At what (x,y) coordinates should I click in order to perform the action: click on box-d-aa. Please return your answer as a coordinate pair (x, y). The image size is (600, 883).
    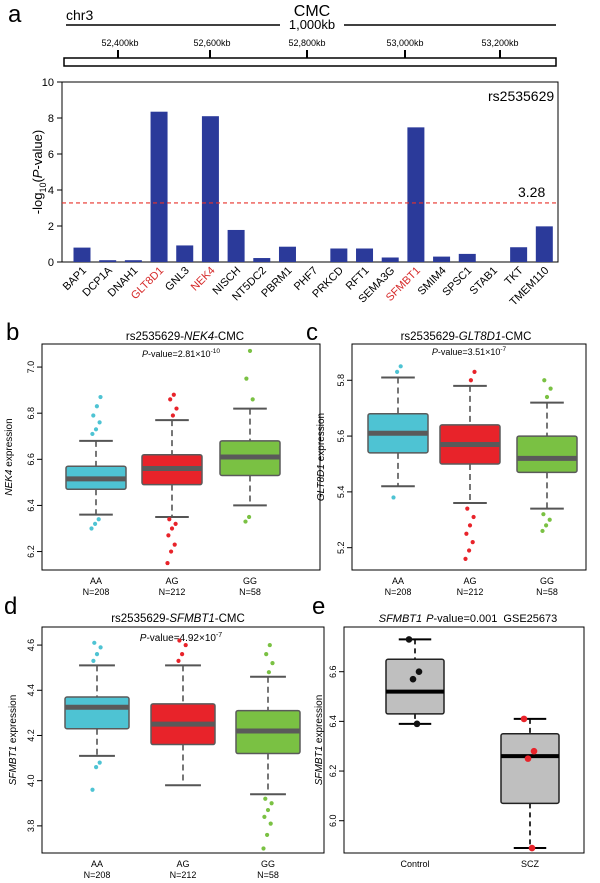
    Looking at the image, I should click on (97, 713).